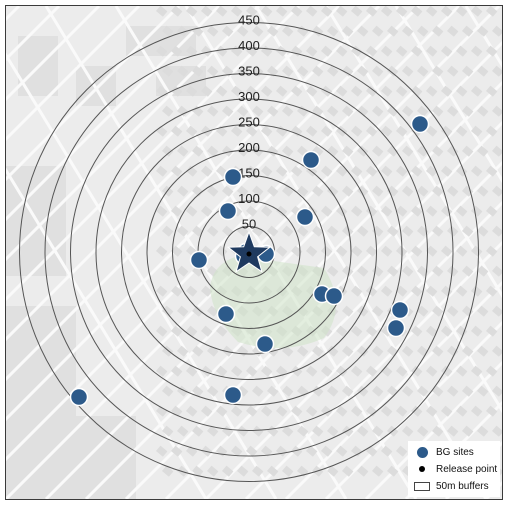  Describe the element at coordinates (249, 173) in the screenshot. I see `buffer-ring-label-150: 150` at that location.